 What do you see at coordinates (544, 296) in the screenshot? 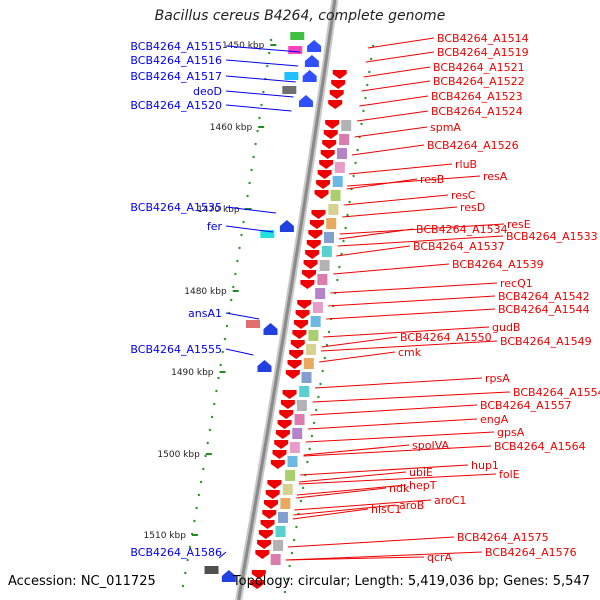
I see `right-gene-label: BCB4264_A1542` at bounding box center [544, 296].